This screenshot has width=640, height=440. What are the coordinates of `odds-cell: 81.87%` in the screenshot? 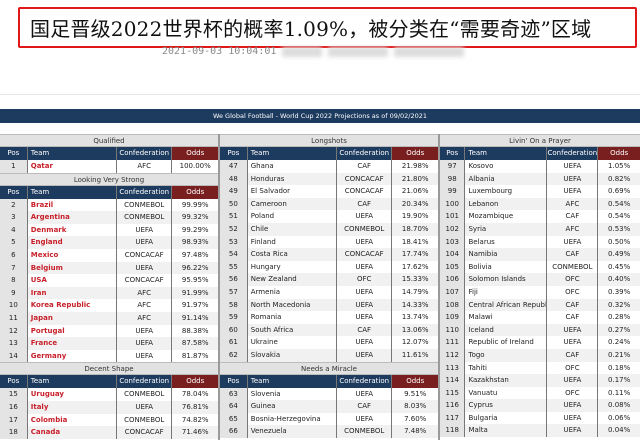 It's located at (195, 355).